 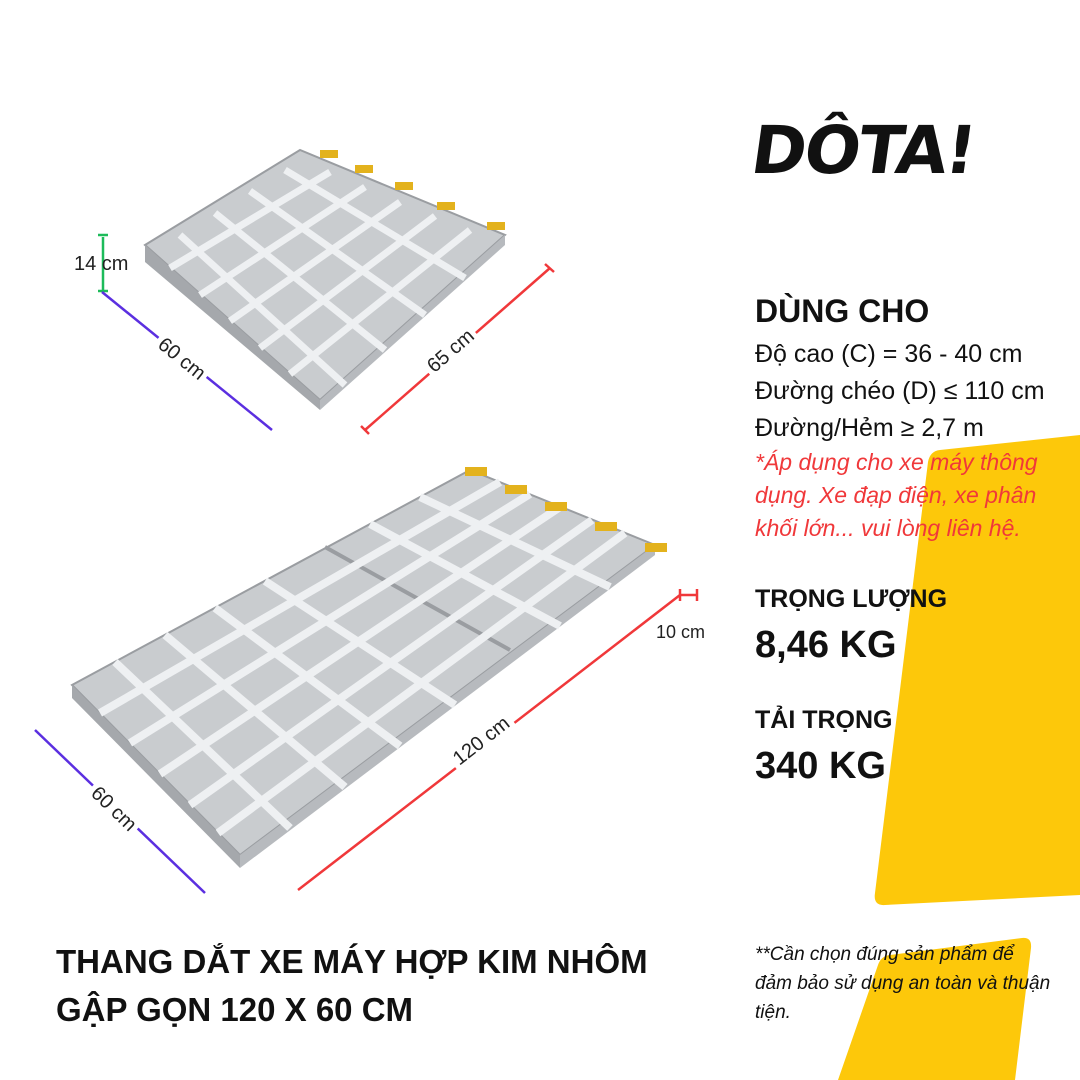 I want to click on load-label: TẢI TRỌNG, so click(x=824, y=720).